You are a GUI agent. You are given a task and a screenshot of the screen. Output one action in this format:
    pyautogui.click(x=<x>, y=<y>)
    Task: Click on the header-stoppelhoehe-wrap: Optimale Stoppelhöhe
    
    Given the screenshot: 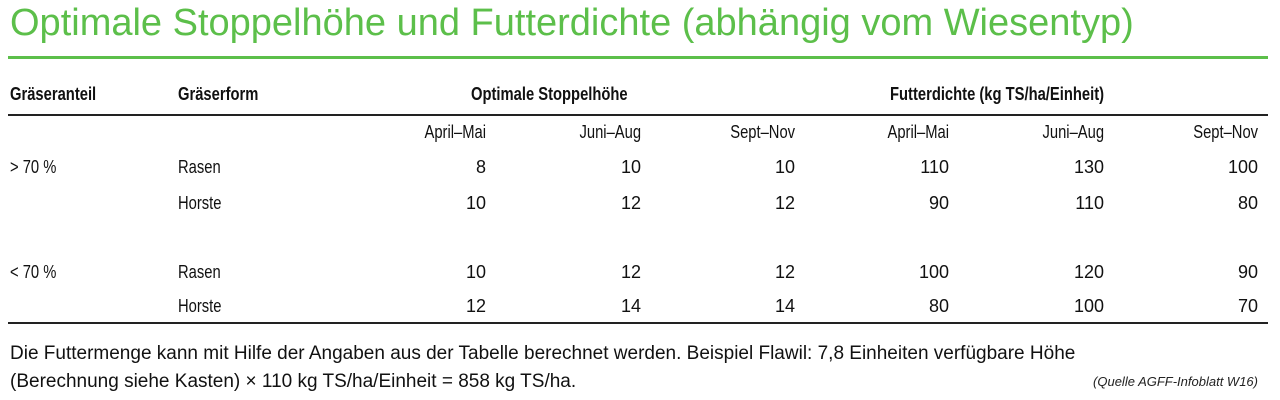 What is the action you would take?
    pyautogui.click(x=566, y=94)
    